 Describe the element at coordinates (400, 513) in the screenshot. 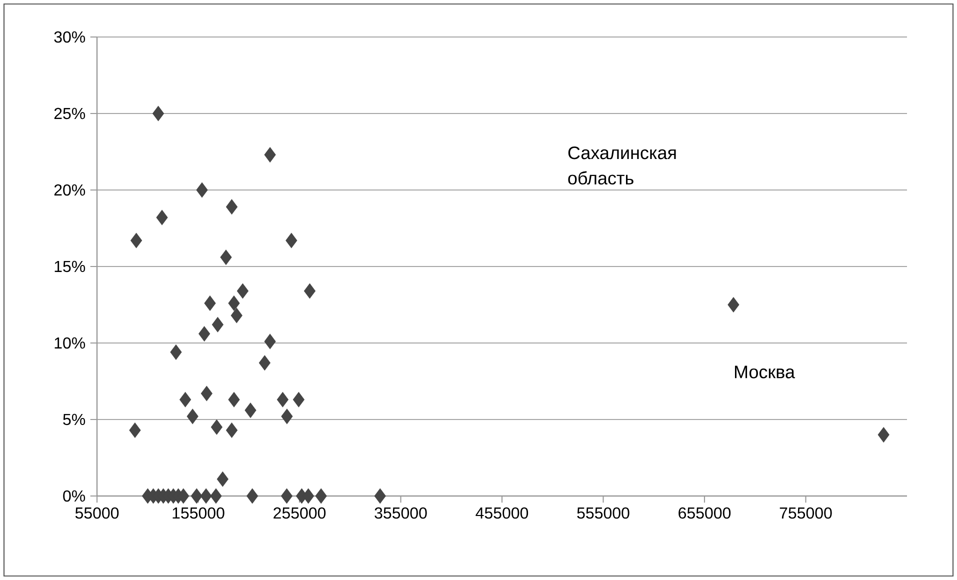

I see `x-tick-label: 355000` at that location.